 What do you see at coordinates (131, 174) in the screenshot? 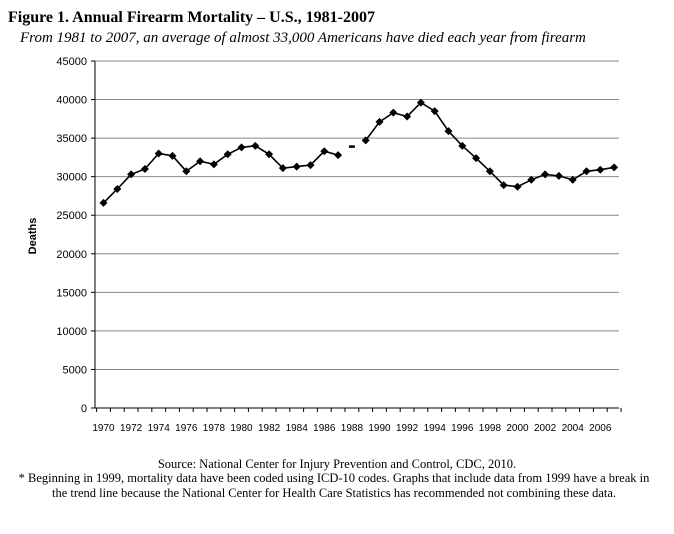
I see `data-point-1972` at bounding box center [131, 174].